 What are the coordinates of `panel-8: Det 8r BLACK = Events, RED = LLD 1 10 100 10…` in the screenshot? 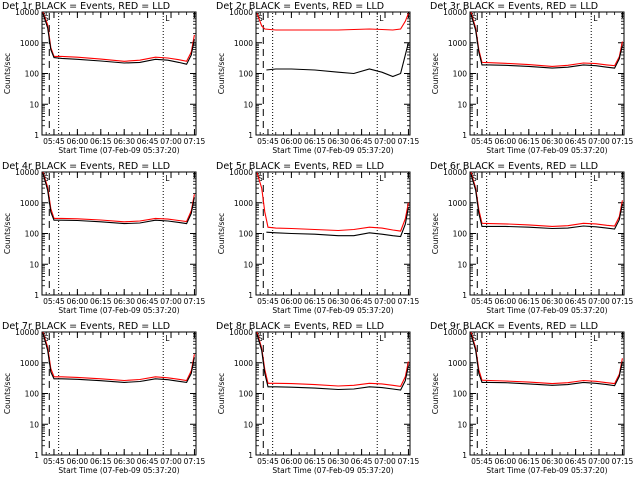 It's located at (317, 398).